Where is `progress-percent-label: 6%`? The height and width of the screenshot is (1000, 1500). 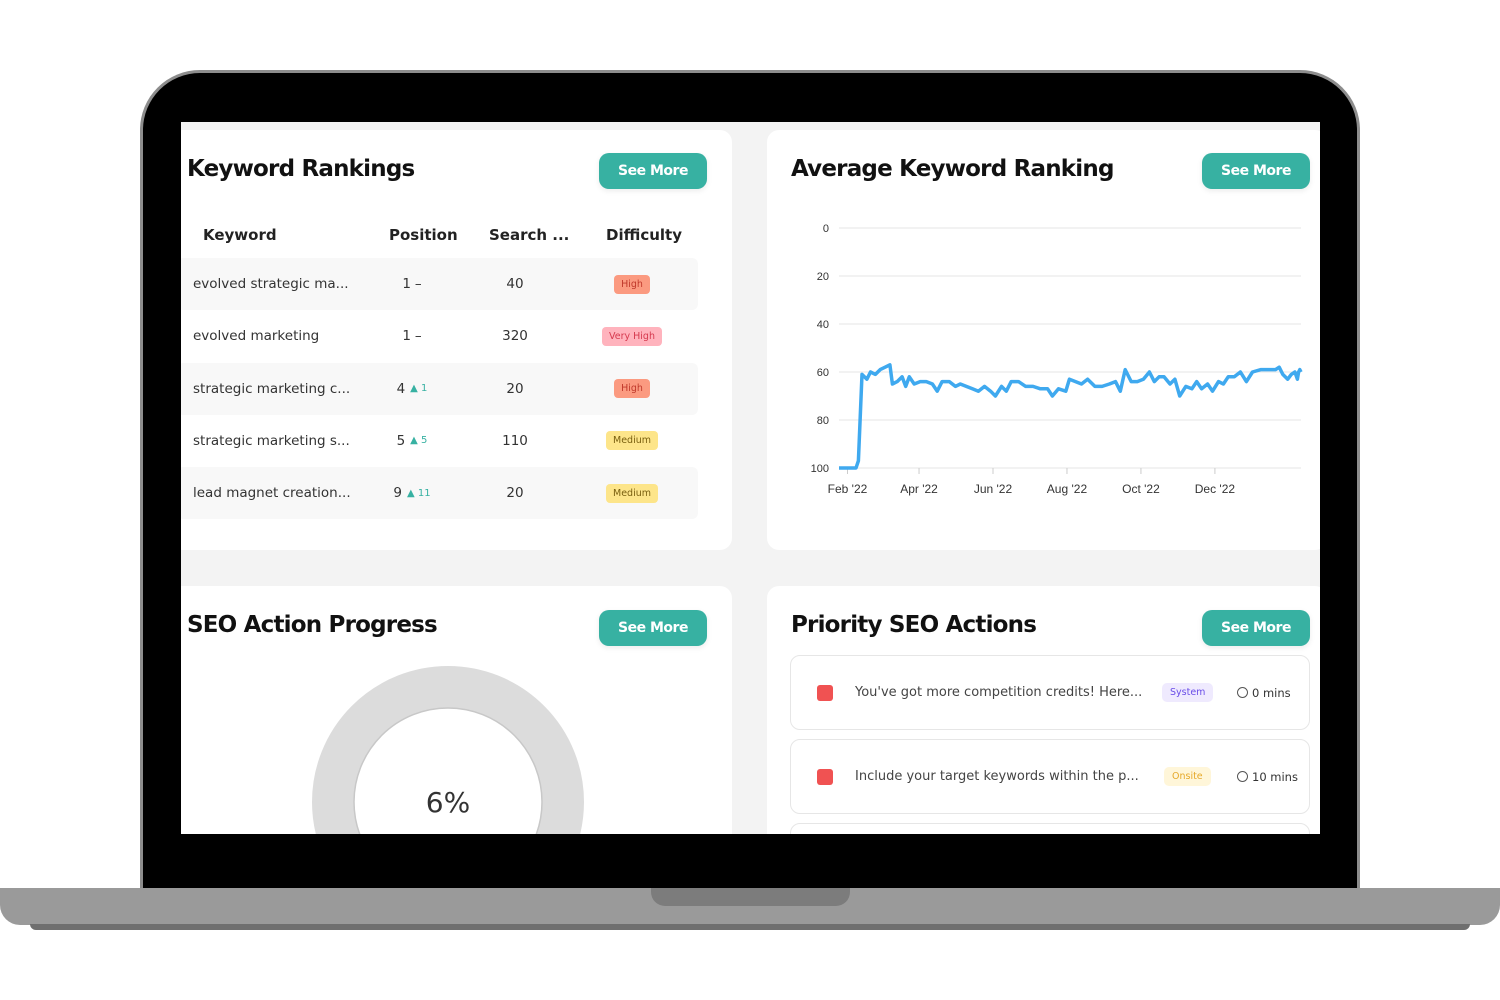 progress-percent-label: 6% is located at coordinates (448, 802).